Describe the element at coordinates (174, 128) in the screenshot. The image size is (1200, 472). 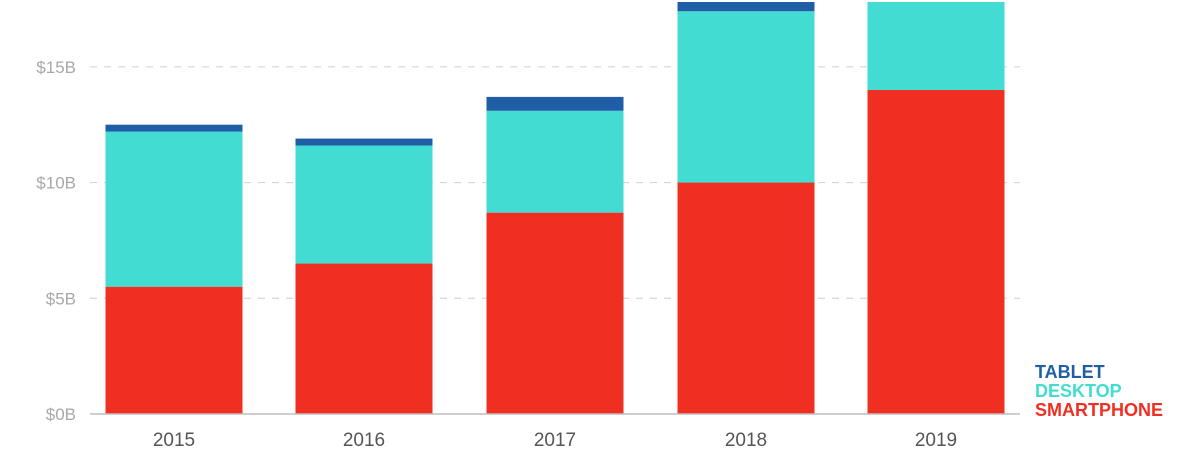
I see `bar-segment-tablet-2015` at that location.